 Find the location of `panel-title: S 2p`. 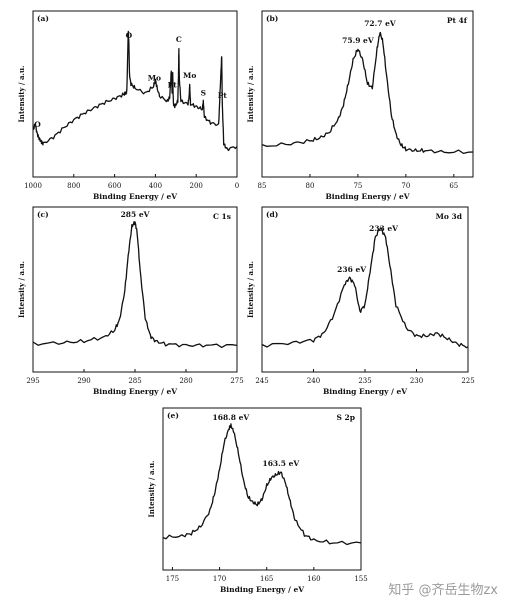

panel-title: S 2p is located at coordinates (346, 417).